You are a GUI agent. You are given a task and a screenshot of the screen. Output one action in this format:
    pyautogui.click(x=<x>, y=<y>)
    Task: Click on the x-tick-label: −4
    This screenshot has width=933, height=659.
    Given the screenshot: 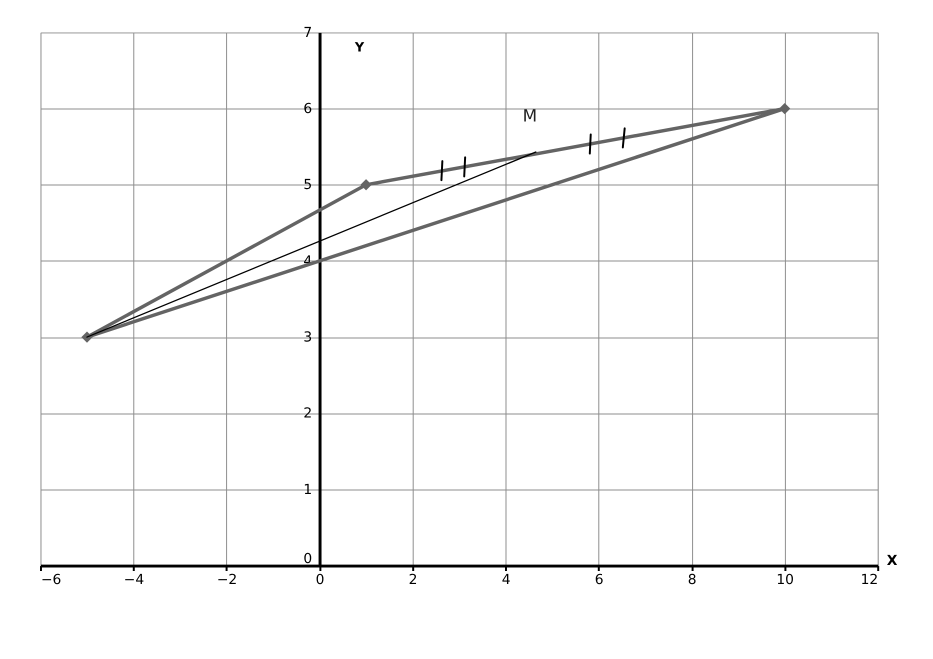 What is the action you would take?
    pyautogui.click(x=134, y=580)
    